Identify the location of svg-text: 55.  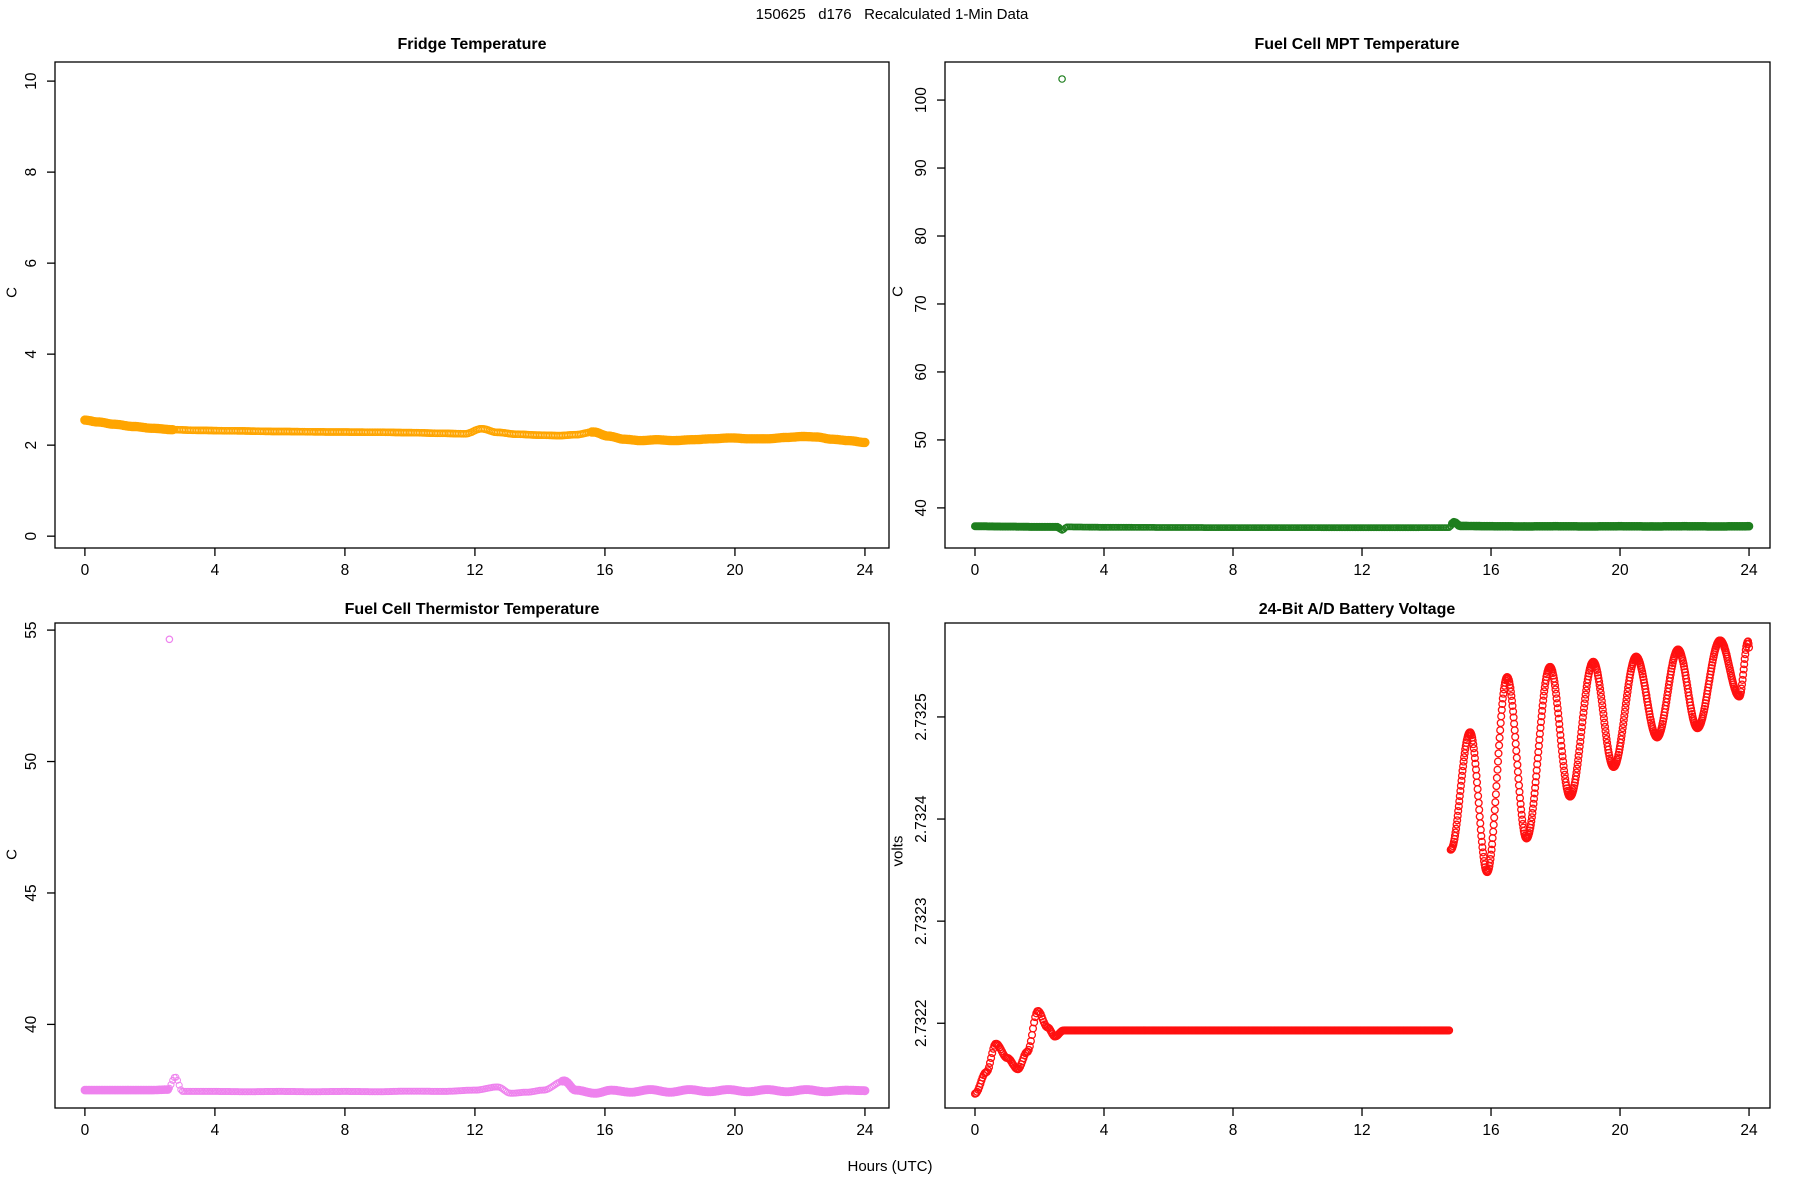
(31, 629).